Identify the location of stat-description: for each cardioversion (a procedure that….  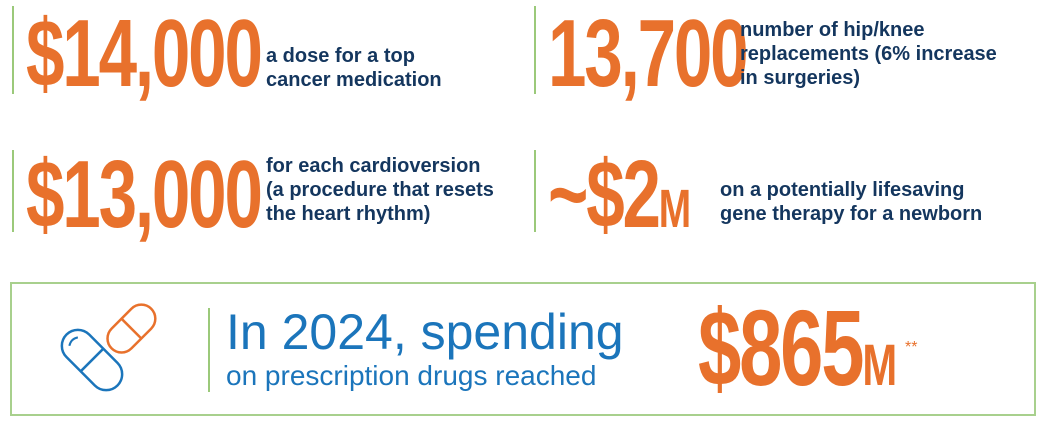
(380, 190).